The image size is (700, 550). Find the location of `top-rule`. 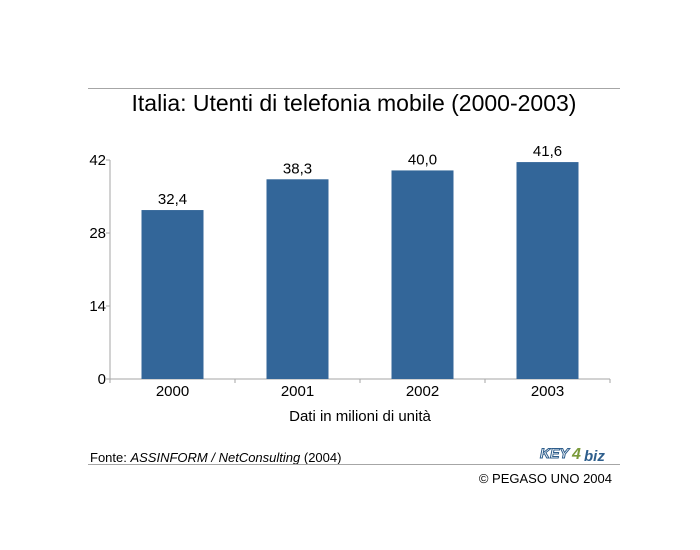

top-rule is located at coordinates (354, 88).